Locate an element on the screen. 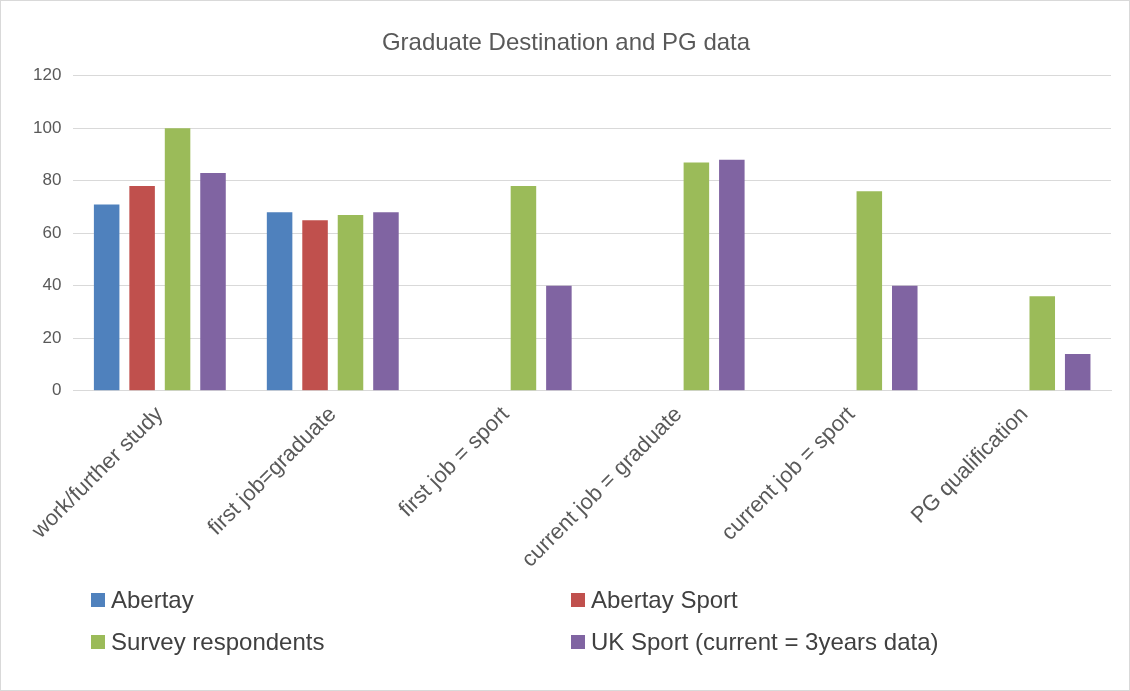 Image resolution: width=1130 pixels, height=691 pixels. legend-label: Abertay is located at coordinates (152, 600).